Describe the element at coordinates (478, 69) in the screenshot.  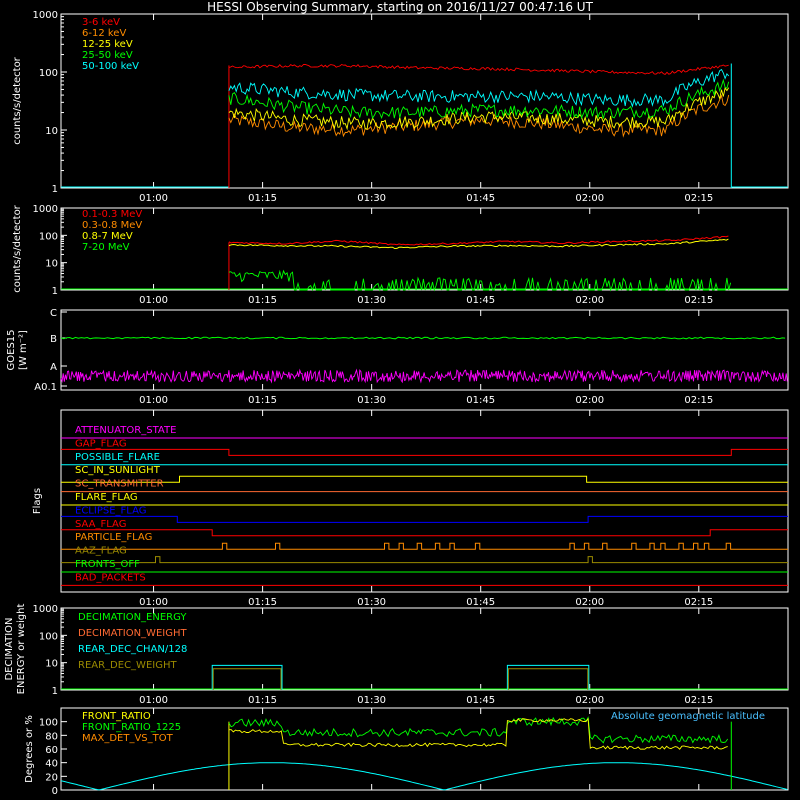
I see `series-3-6-keV` at that location.